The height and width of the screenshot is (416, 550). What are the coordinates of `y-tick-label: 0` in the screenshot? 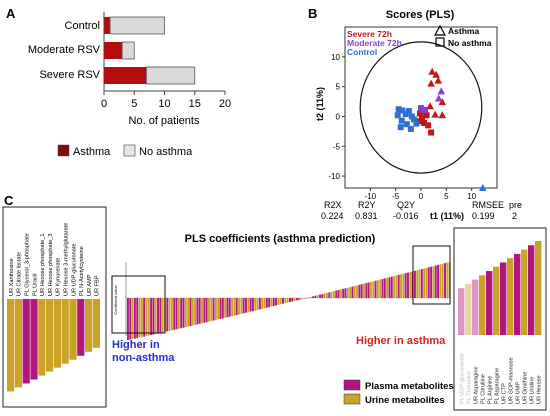 It's located at (338, 116).